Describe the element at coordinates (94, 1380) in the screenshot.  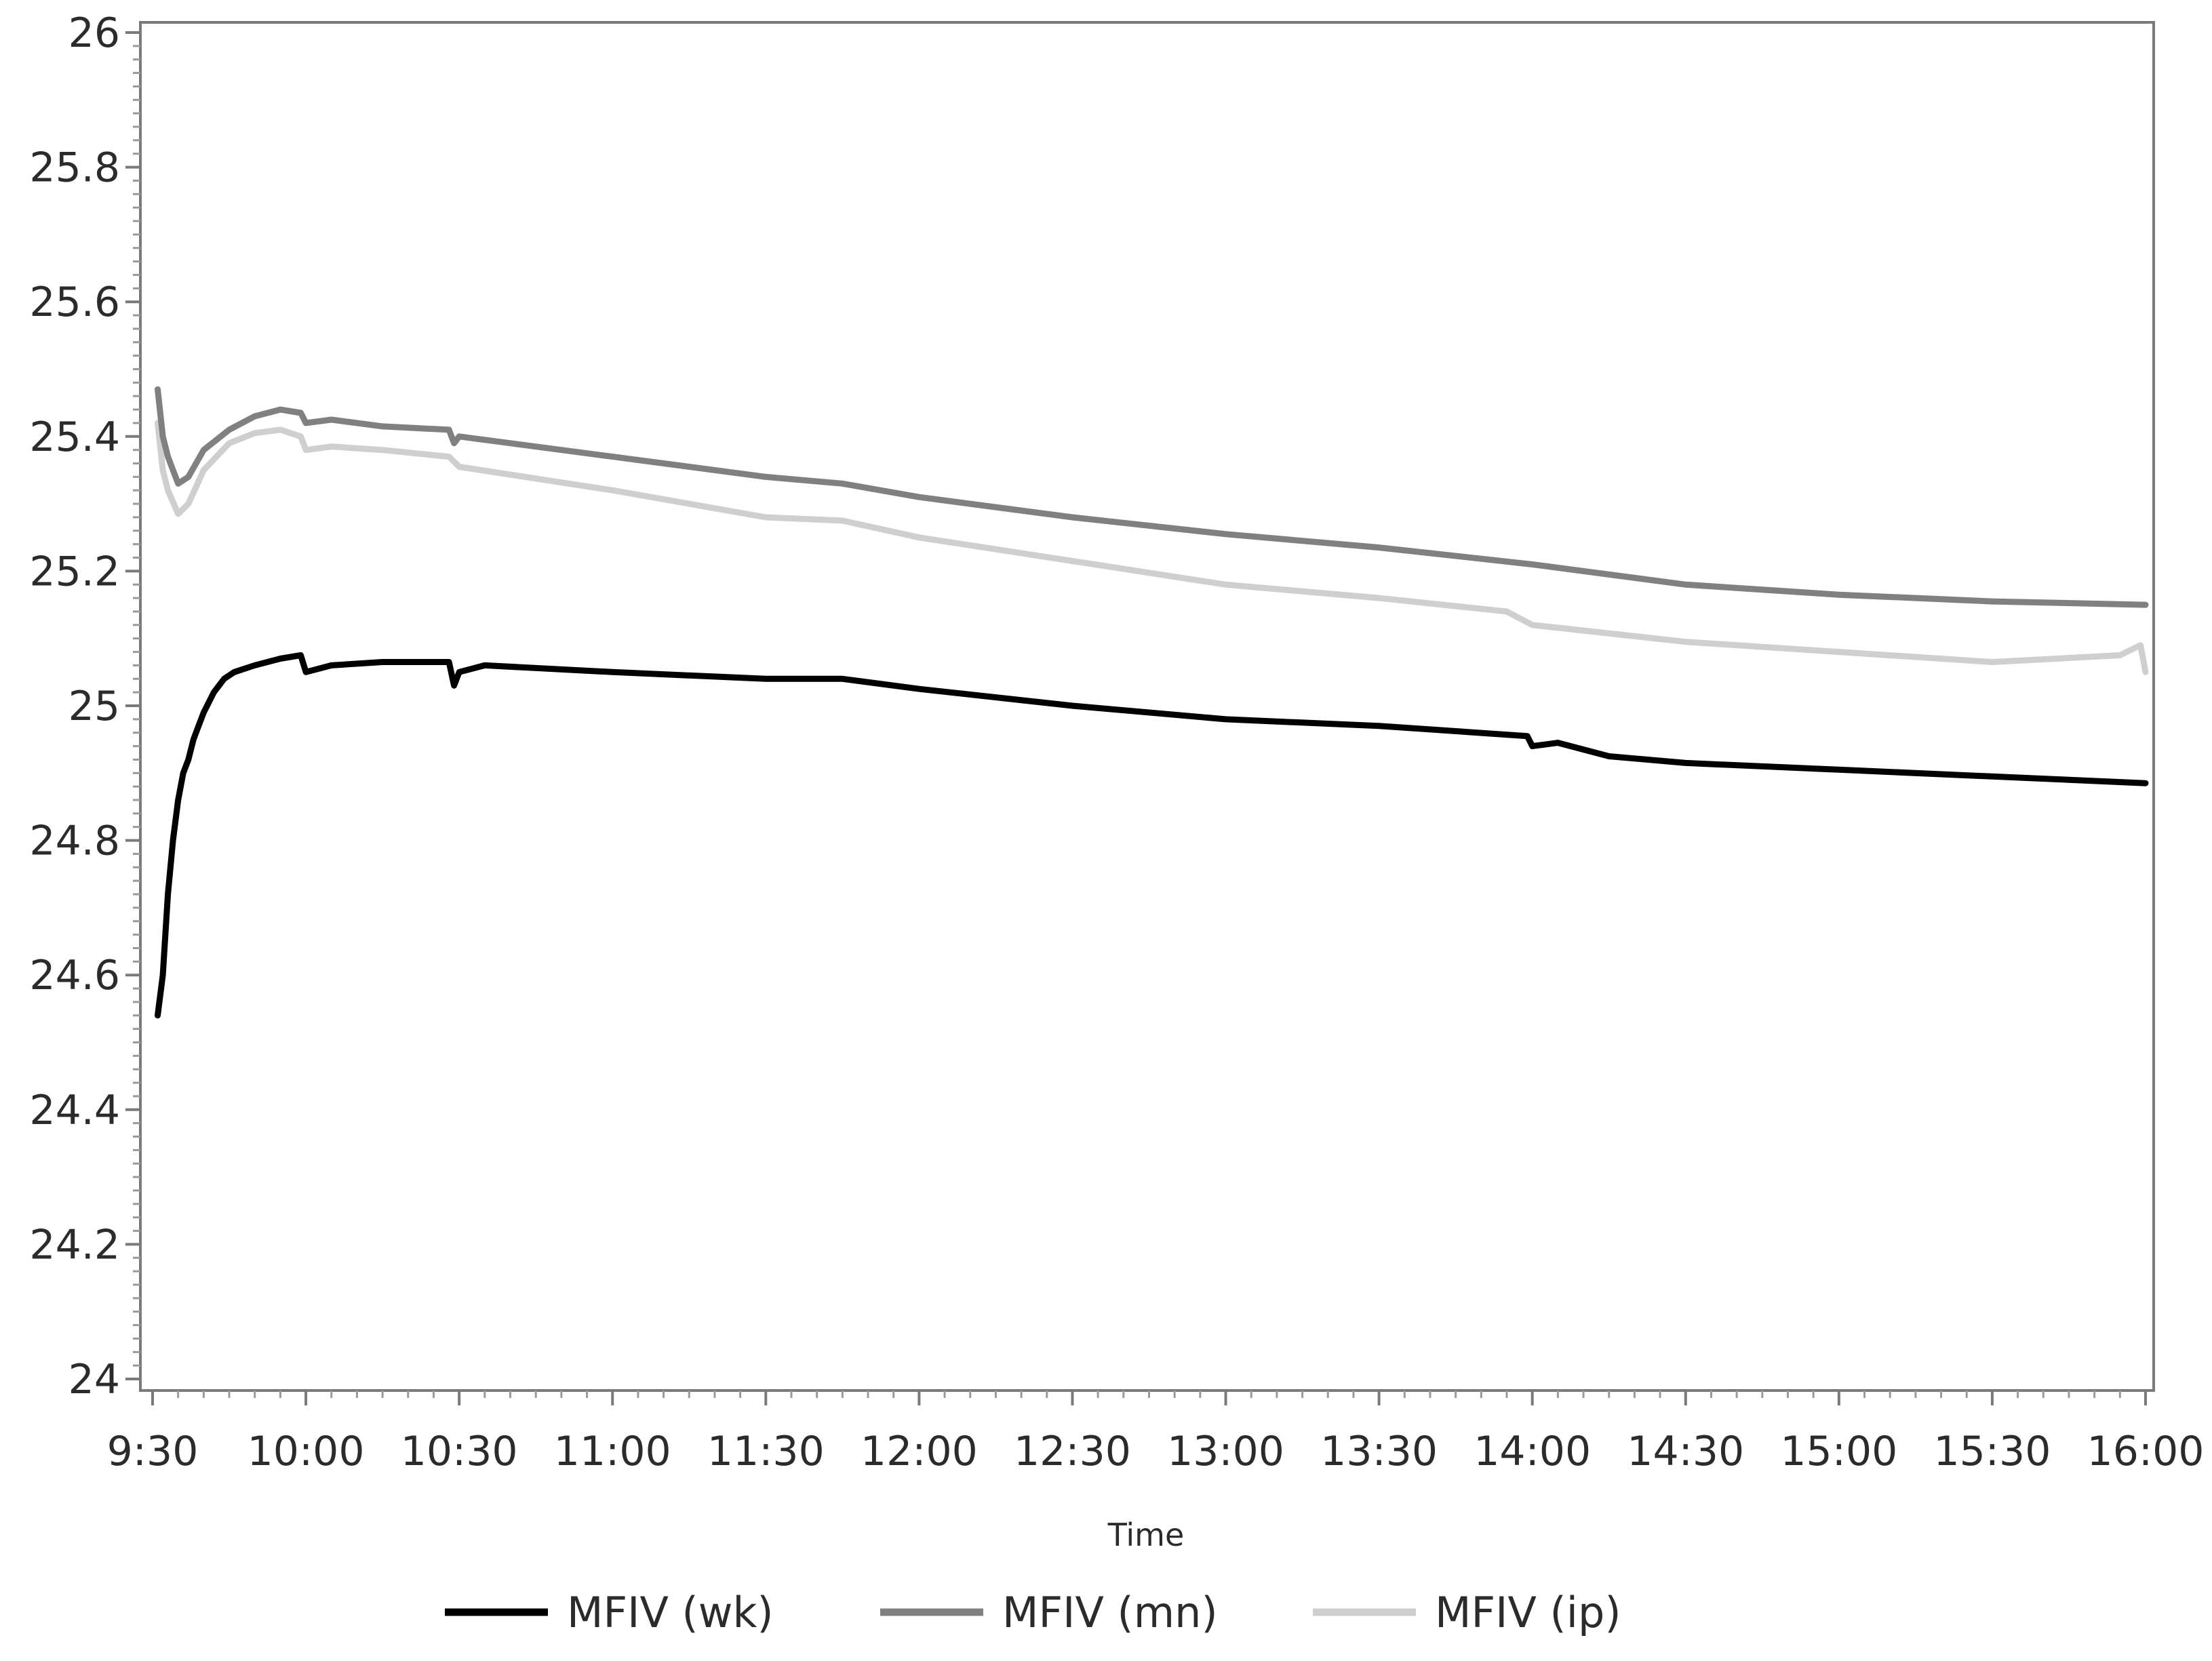
I see `y-tick-label: 24` at that location.